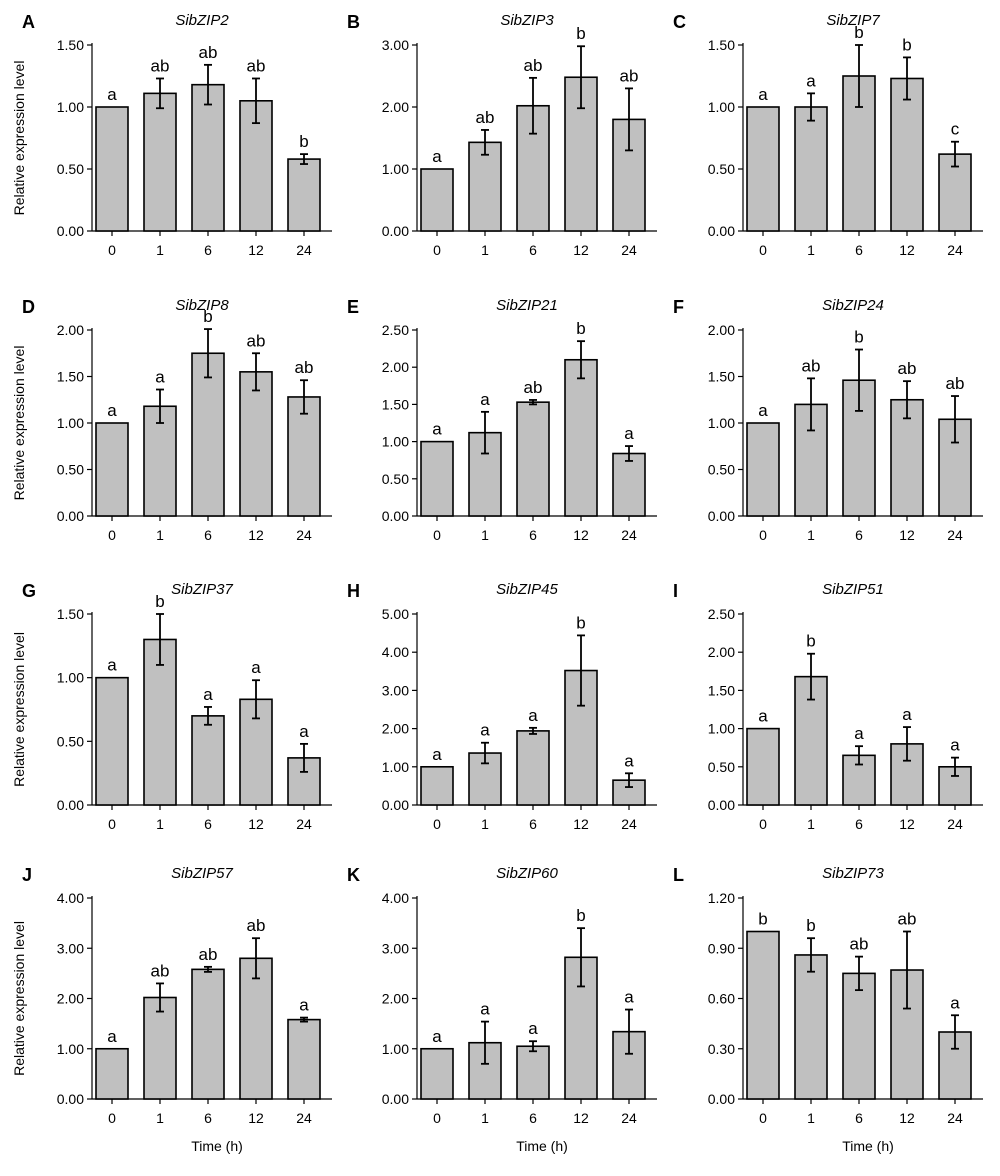 Image resolution: width=1000 pixels, height=1176 pixels. Describe the element at coordinates (853, 305) in the screenshot. I see `panel-title: SibZIP24` at that location.